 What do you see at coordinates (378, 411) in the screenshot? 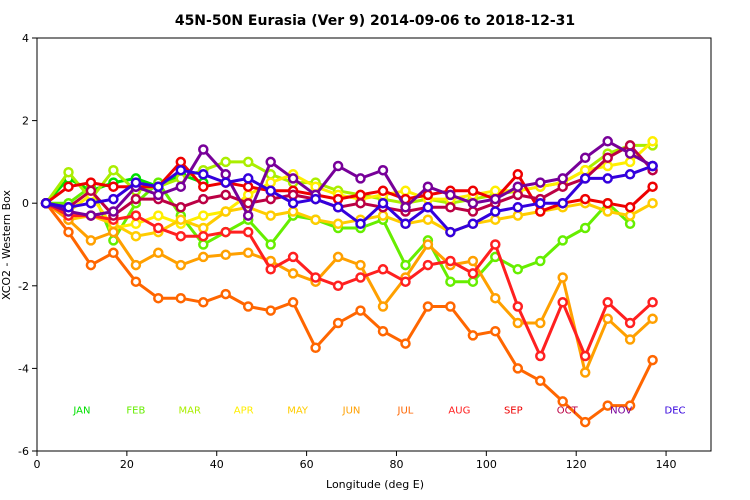
I see `legend: JAN FEB MAR APR MAY JUN JUL AUG SEP OCT NOV DEC` at bounding box center [378, 411].